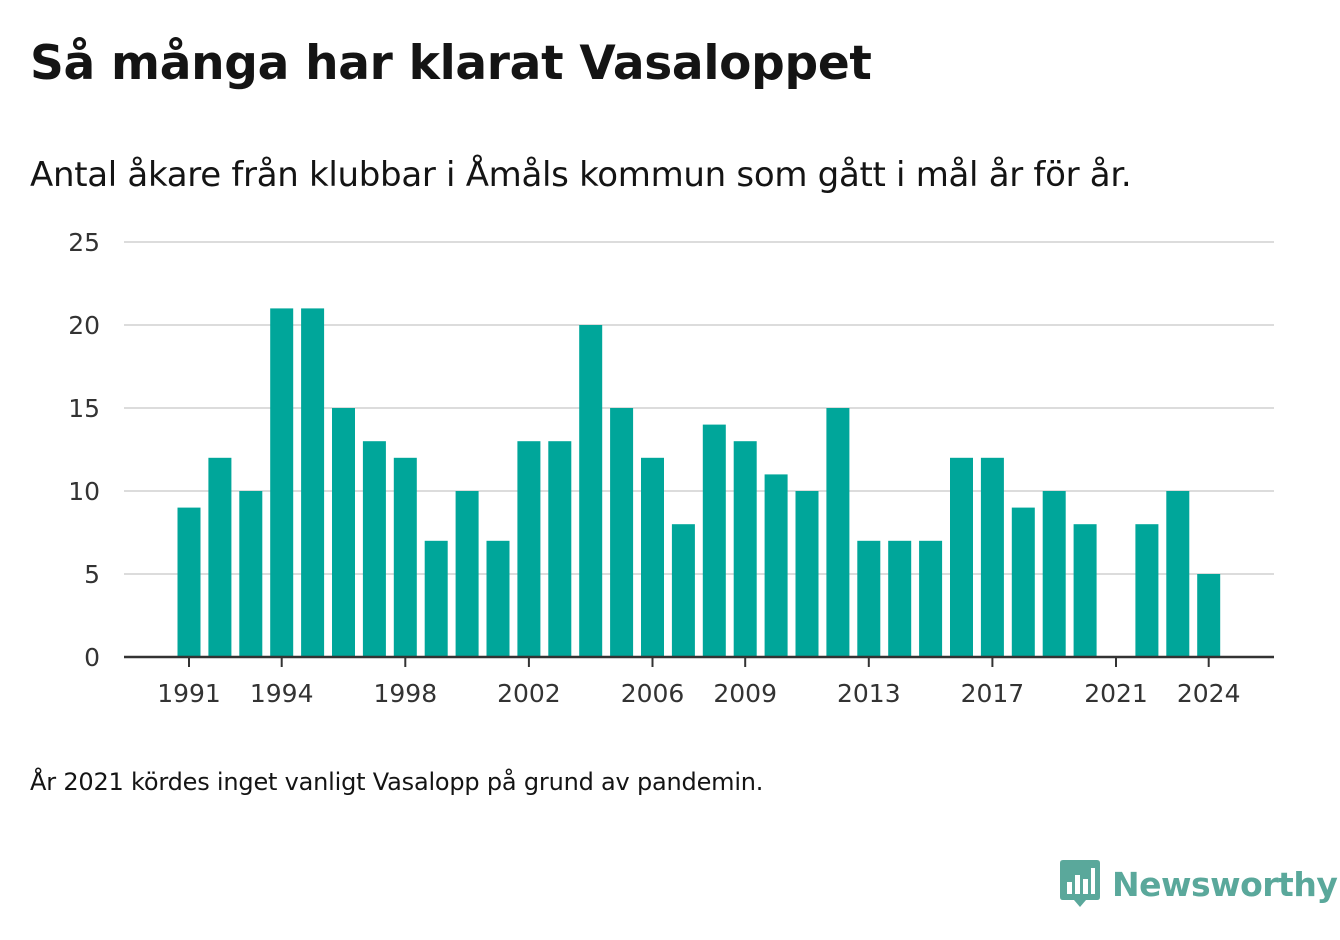 The image size is (1340, 940). What do you see at coordinates (374, 549) in the screenshot?
I see `bar-1997` at bounding box center [374, 549].